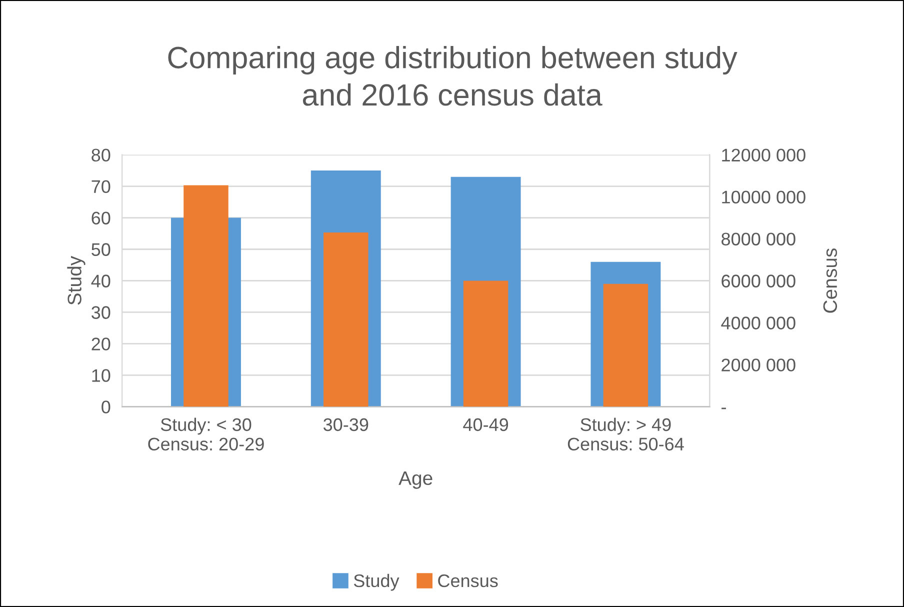 Image resolution: width=904 pixels, height=607 pixels. Describe the element at coordinates (101, 344) in the screenshot. I see `y-tick-label: 20` at that location.